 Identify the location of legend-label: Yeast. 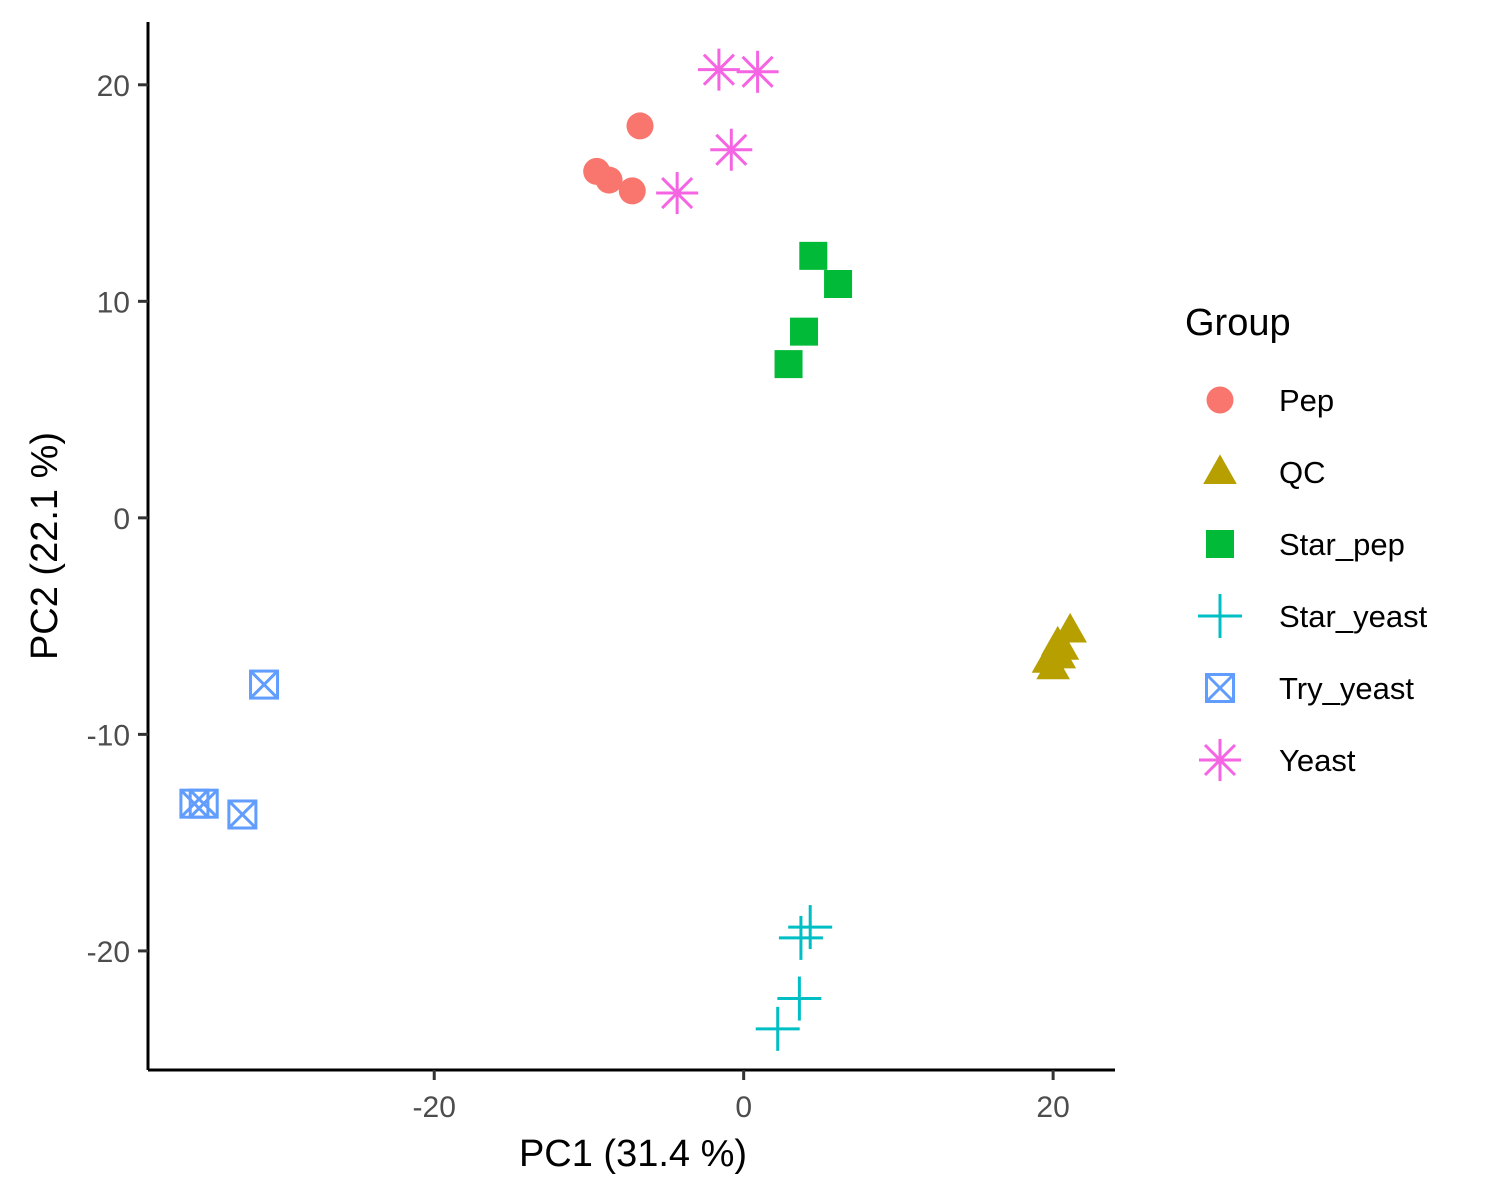
(1317, 760).